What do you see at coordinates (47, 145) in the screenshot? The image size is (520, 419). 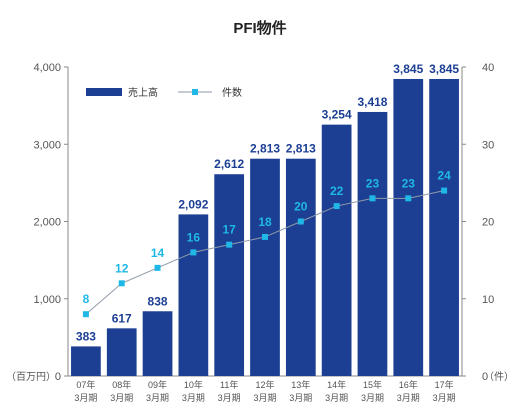 I see `left-tick-label: 3,000` at bounding box center [47, 145].